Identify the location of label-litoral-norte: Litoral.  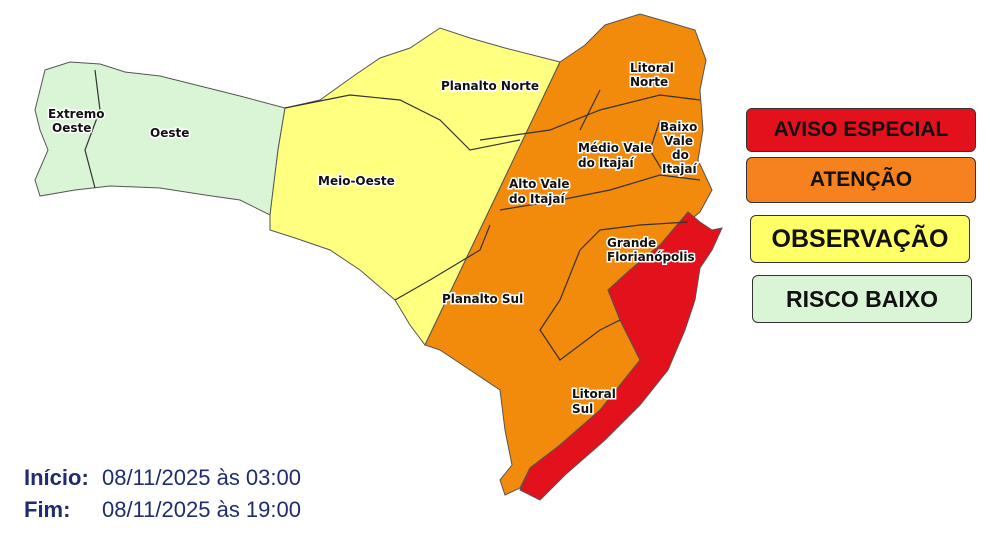
(652, 68).